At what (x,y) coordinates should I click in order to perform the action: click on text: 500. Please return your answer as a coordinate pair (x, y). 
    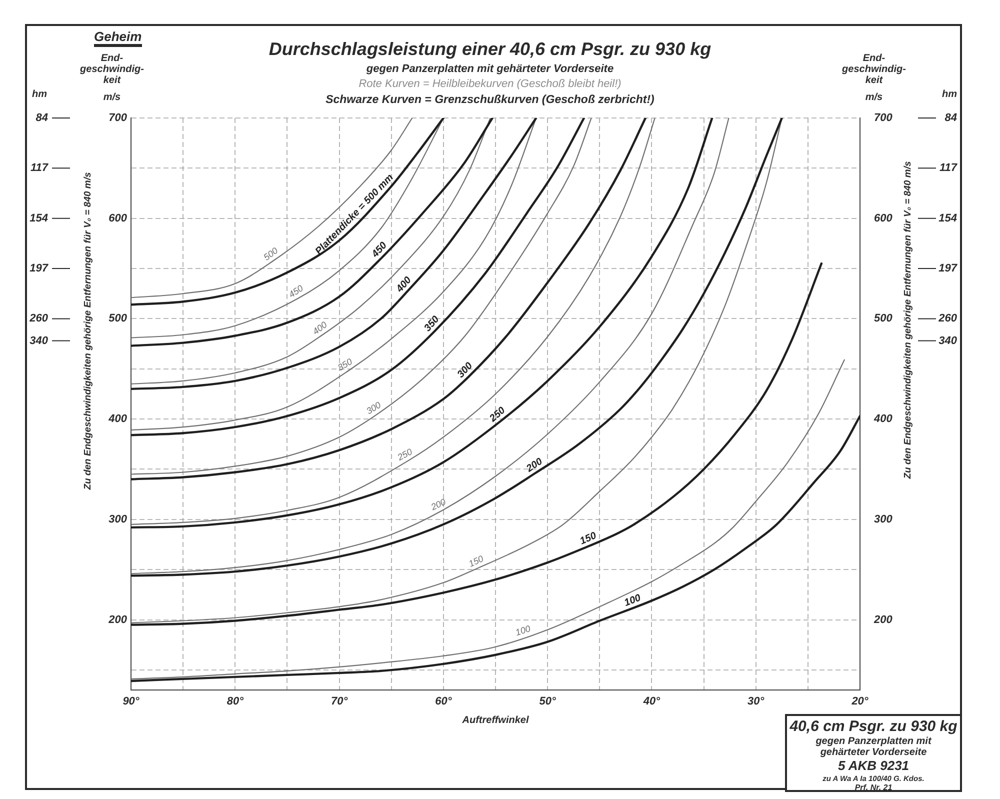
    Looking at the image, I should click on (271, 254).